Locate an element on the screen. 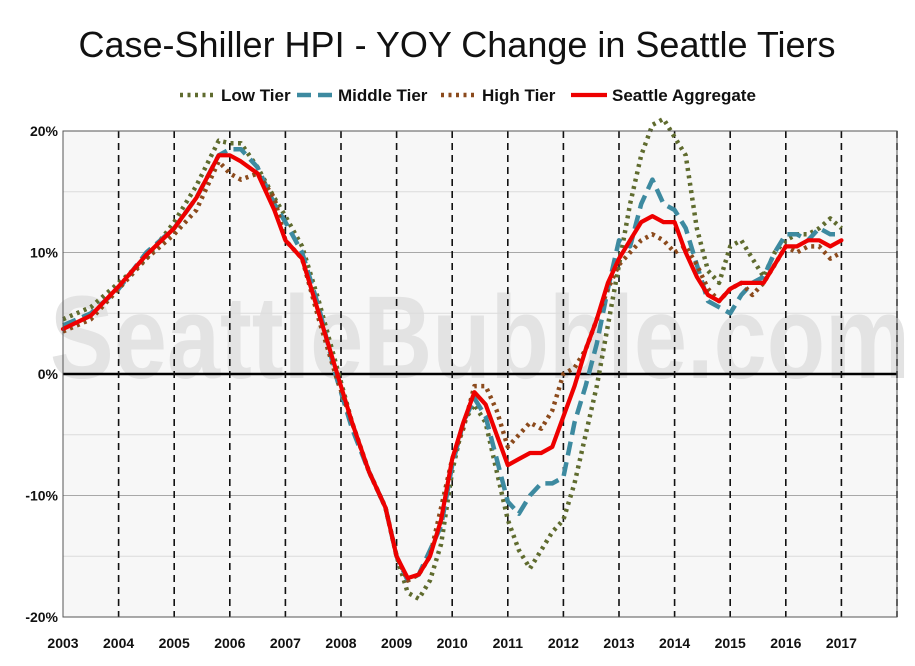  x-tick-label: 2005 is located at coordinates (174, 643).